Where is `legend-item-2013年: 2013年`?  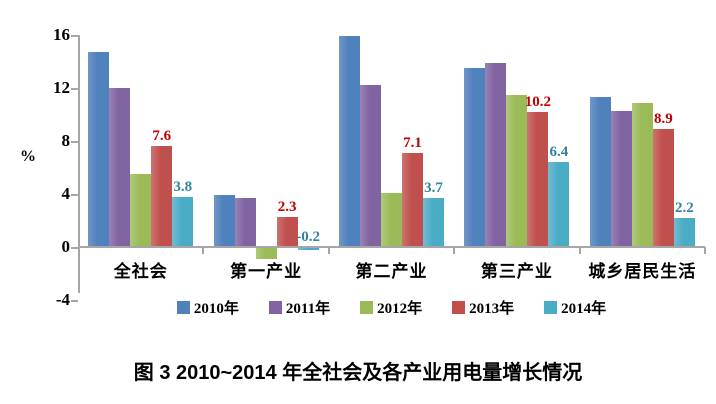
legend-item-2013年: 2013年 is located at coordinates (483, 307).